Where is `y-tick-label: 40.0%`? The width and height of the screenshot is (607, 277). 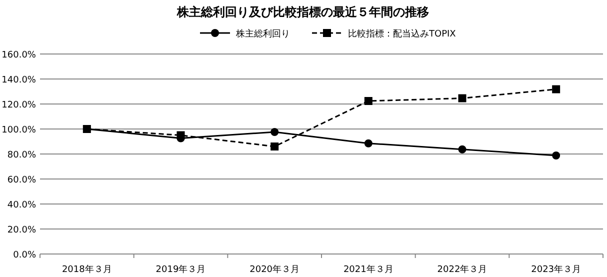 y-tick-label: 40.0% is located at coordinates (21, 205).